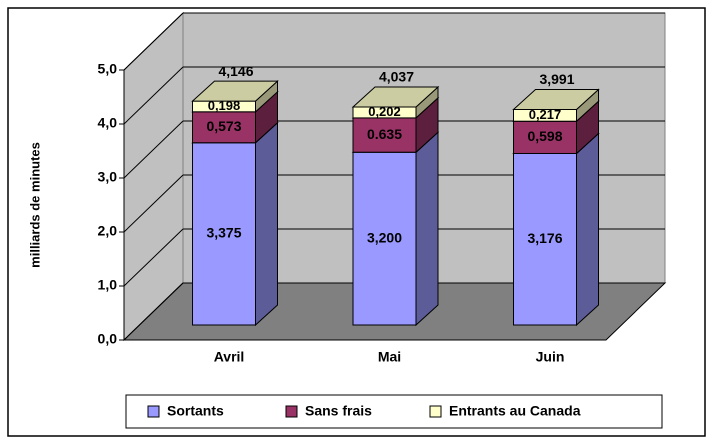  What do you see at coordinates (396, 77) in the screenshot?
I see `total-label: 4,037` at bounding box center [396, 77].